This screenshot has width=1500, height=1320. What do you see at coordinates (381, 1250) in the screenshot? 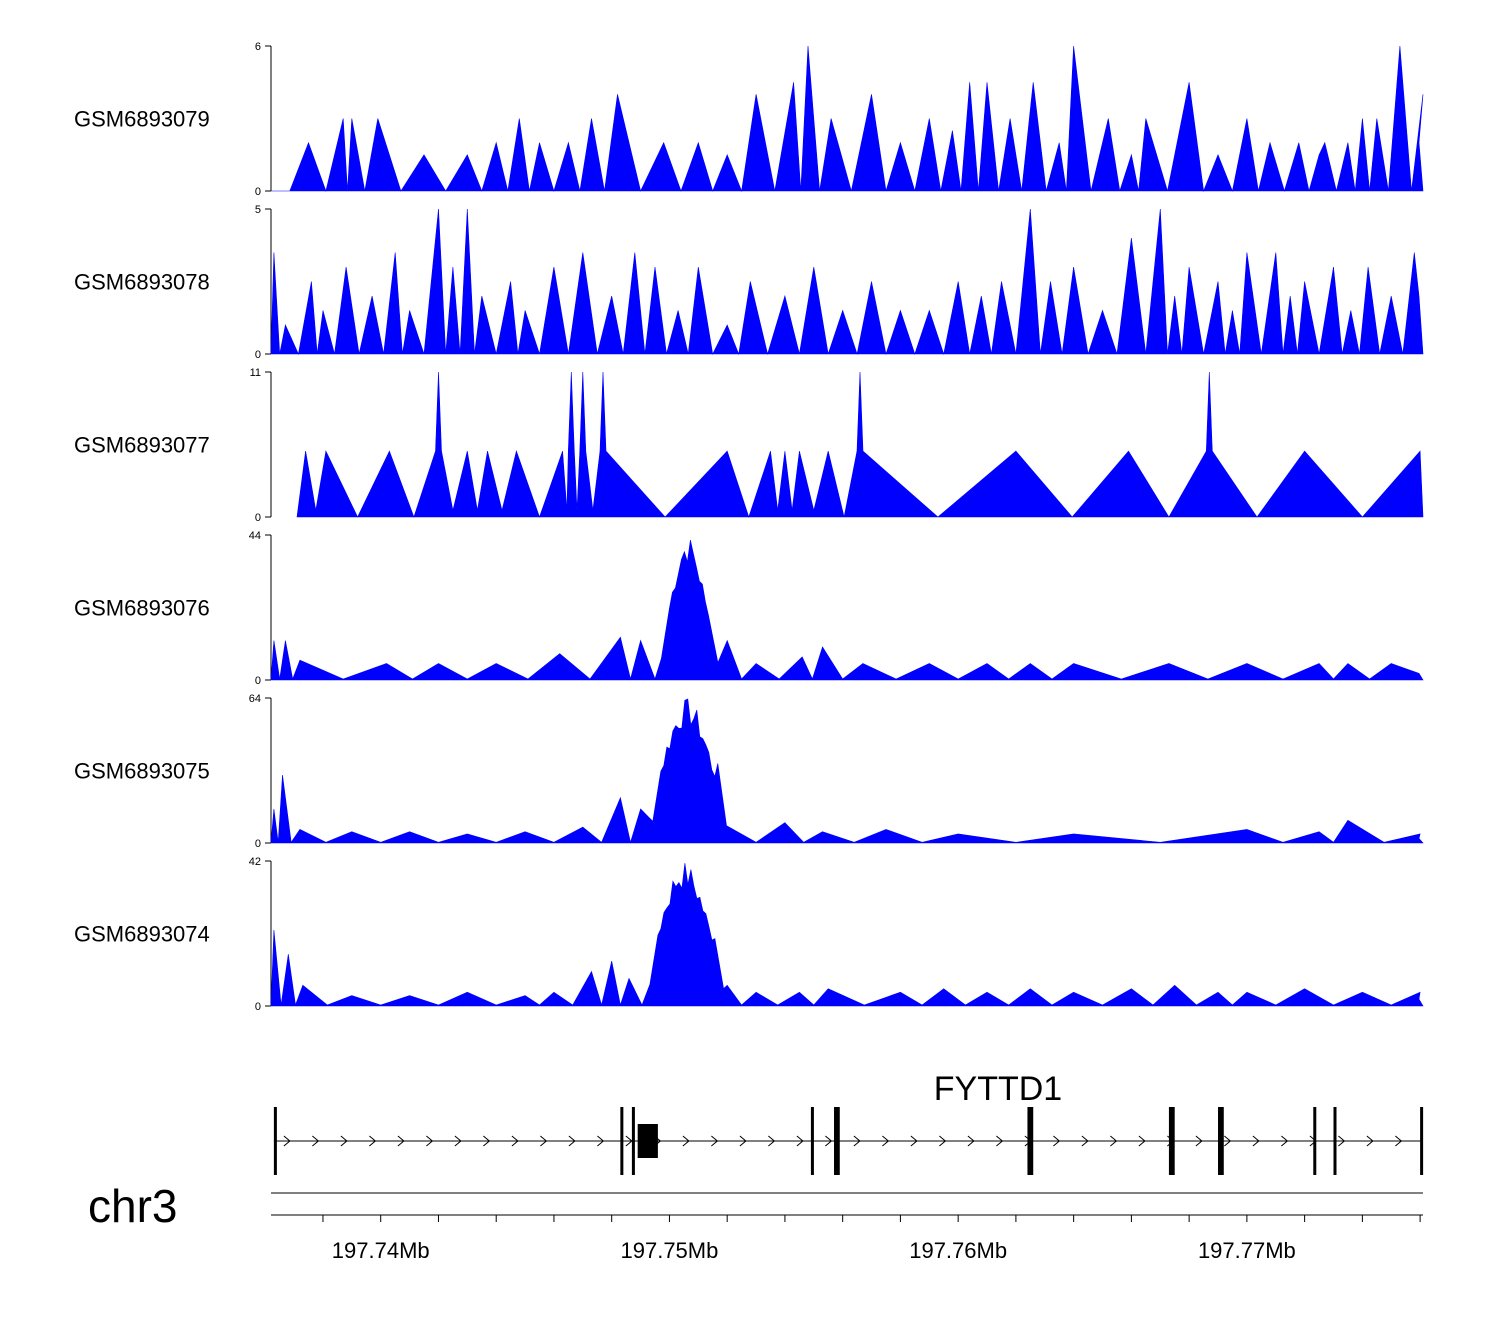
I see `genome-axis-tick-label: 197.74Mb` at bounding box center [381, 1250].